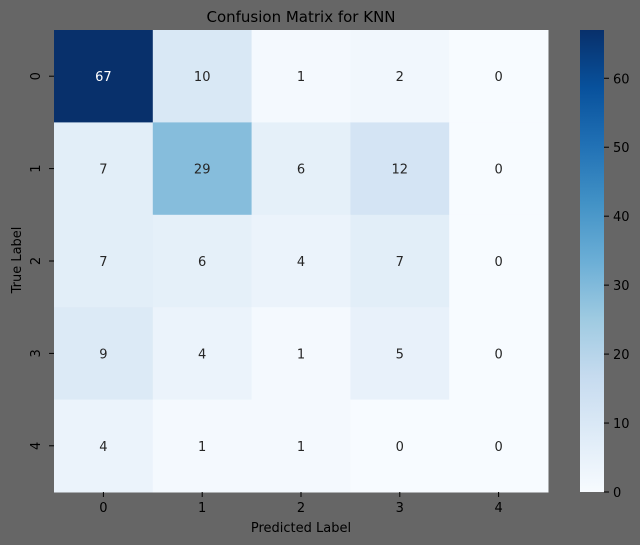 The width and height of the screenshot is (640, 545). What do you see at coordinates (36, 446) in the screenshot?
I see `y-tick-label: 4` at bounding box center [36, 446].